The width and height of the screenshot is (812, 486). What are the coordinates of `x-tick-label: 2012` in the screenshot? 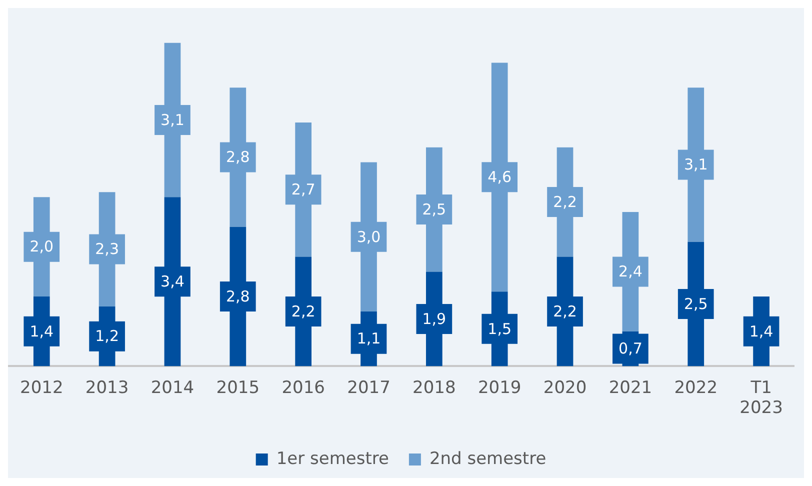 It's located at (42, 388).